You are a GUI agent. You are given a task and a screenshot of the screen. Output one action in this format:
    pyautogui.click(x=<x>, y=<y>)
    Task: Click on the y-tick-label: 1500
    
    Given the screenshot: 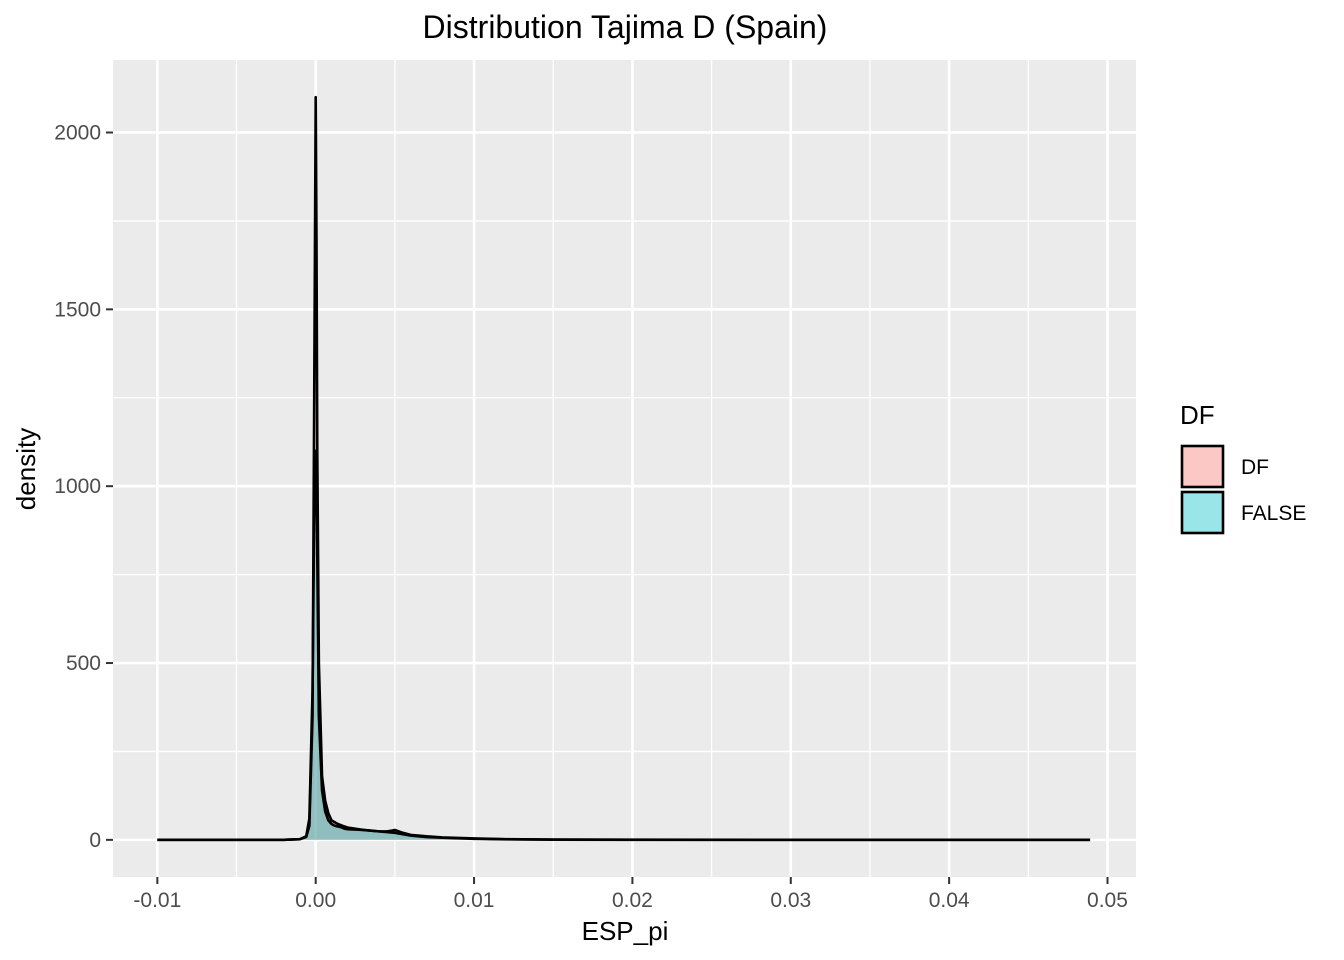 What is the action you would take?
    pyautogui.click(x=77, y=309)
    